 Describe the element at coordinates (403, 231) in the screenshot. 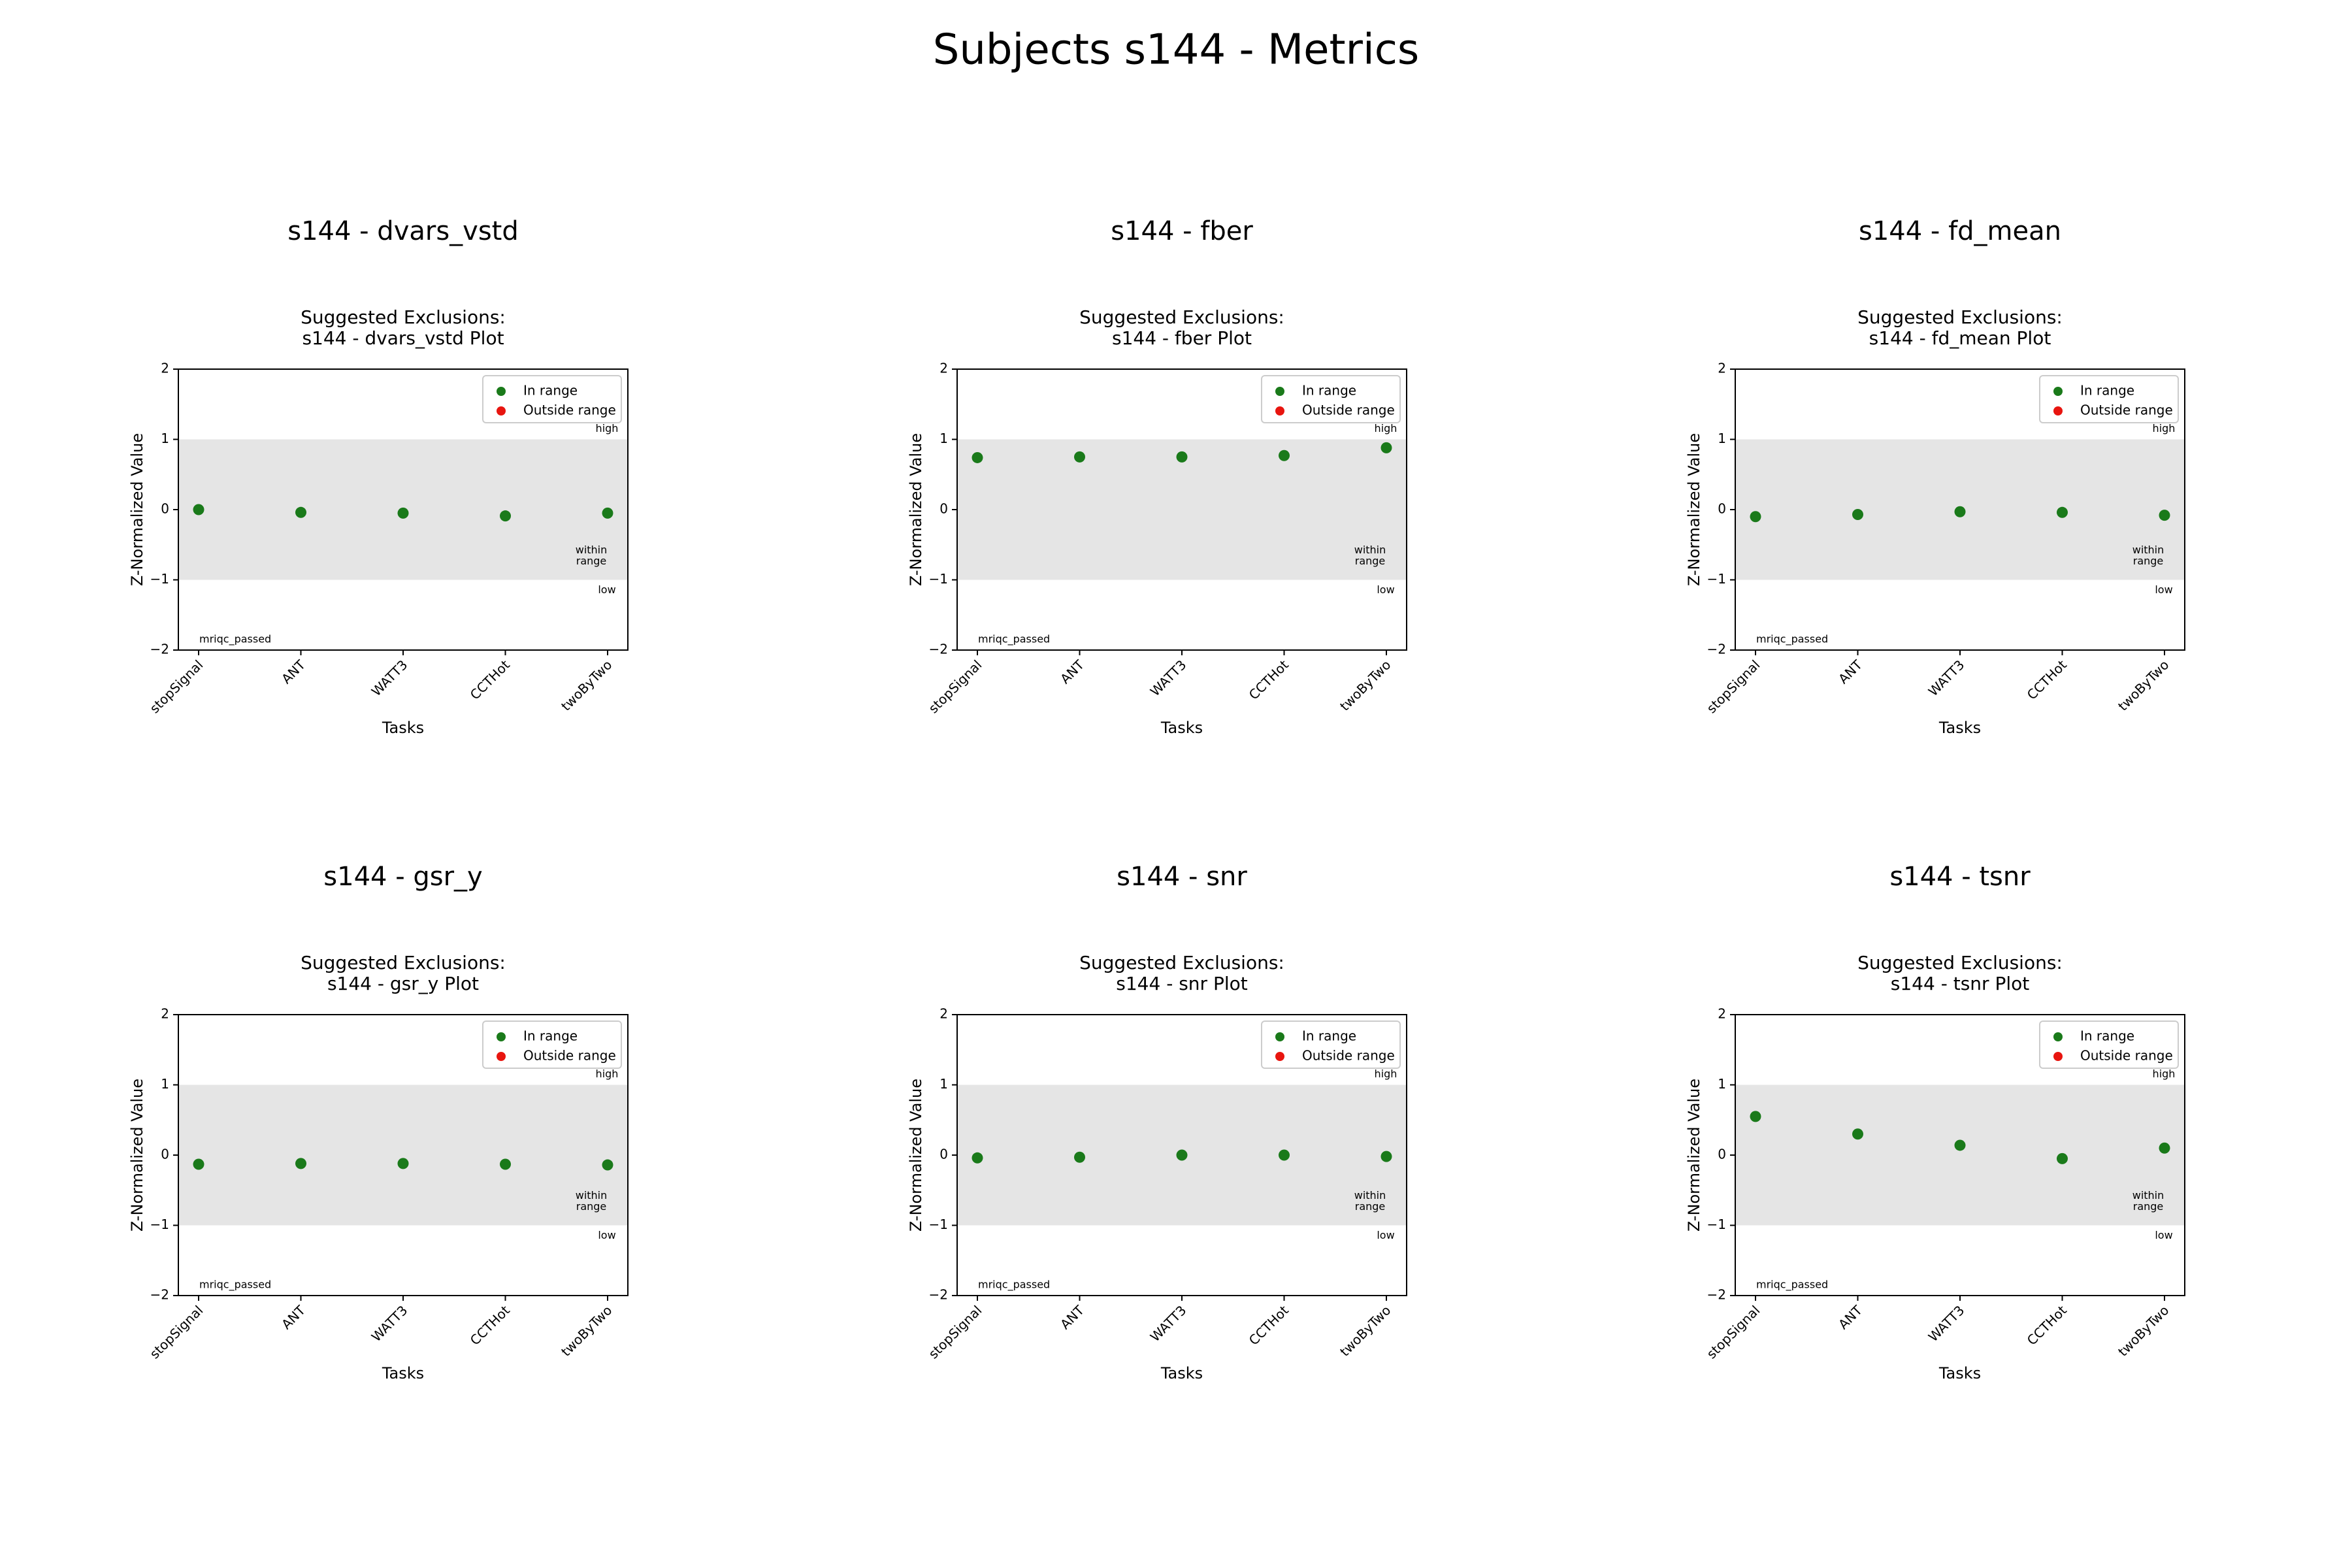

I see `panel-title: s144 - dvars_vstd` at that location.